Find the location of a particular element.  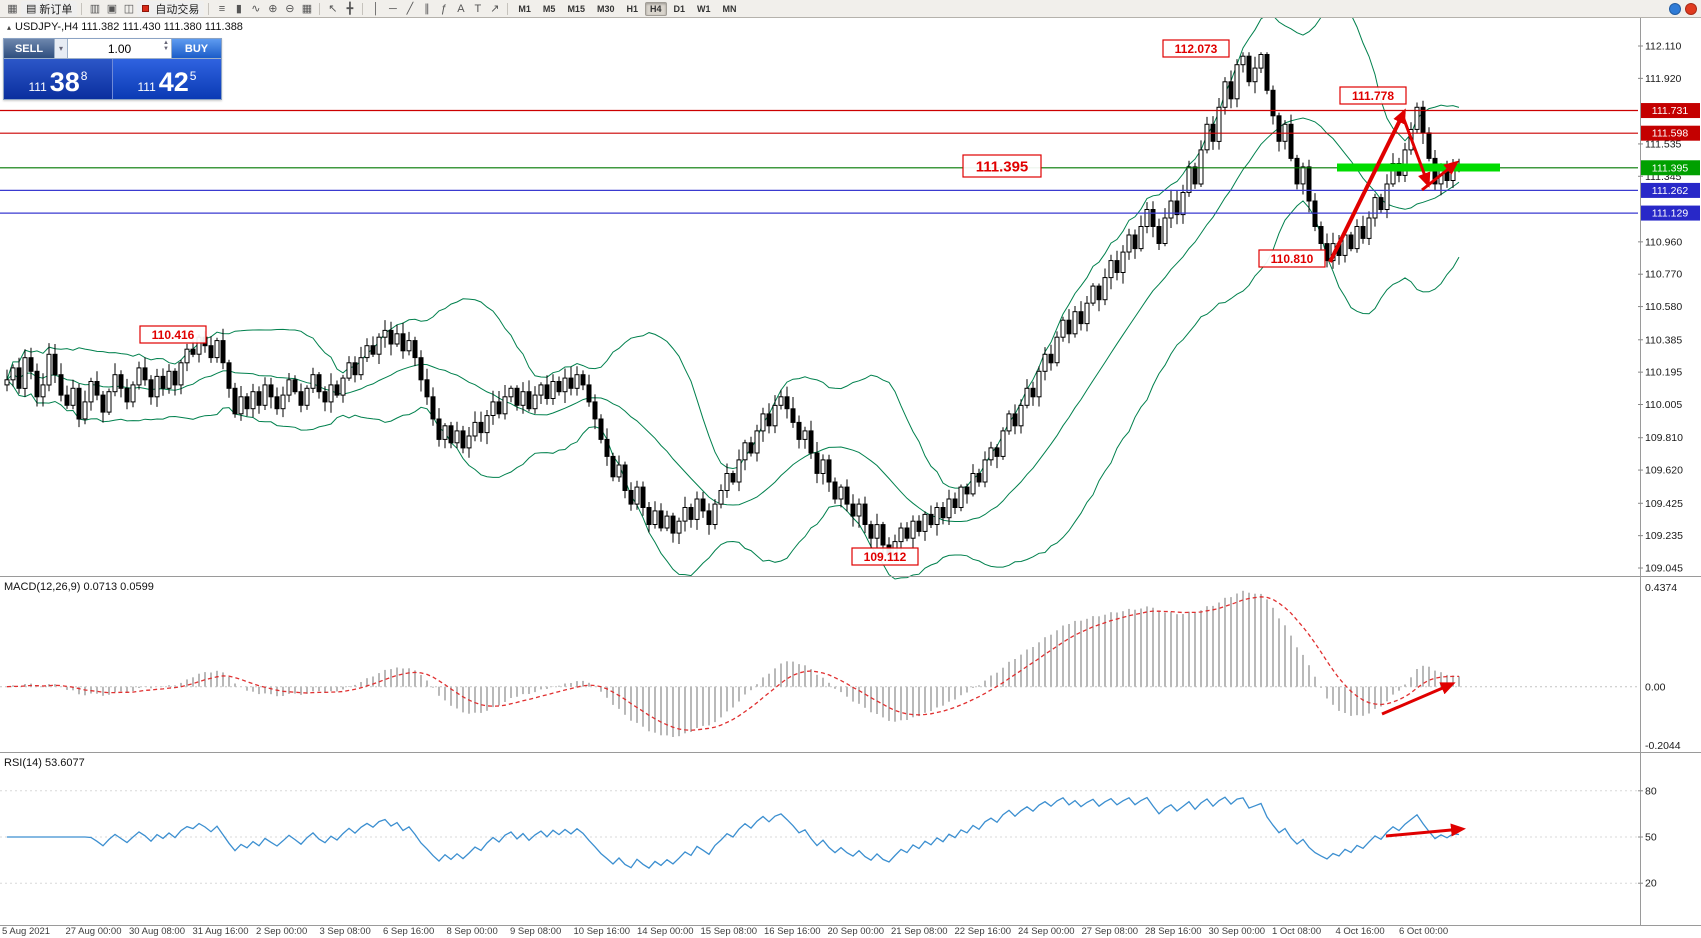

candlestick-icon: ▮ is located at coordinates (238, 8).